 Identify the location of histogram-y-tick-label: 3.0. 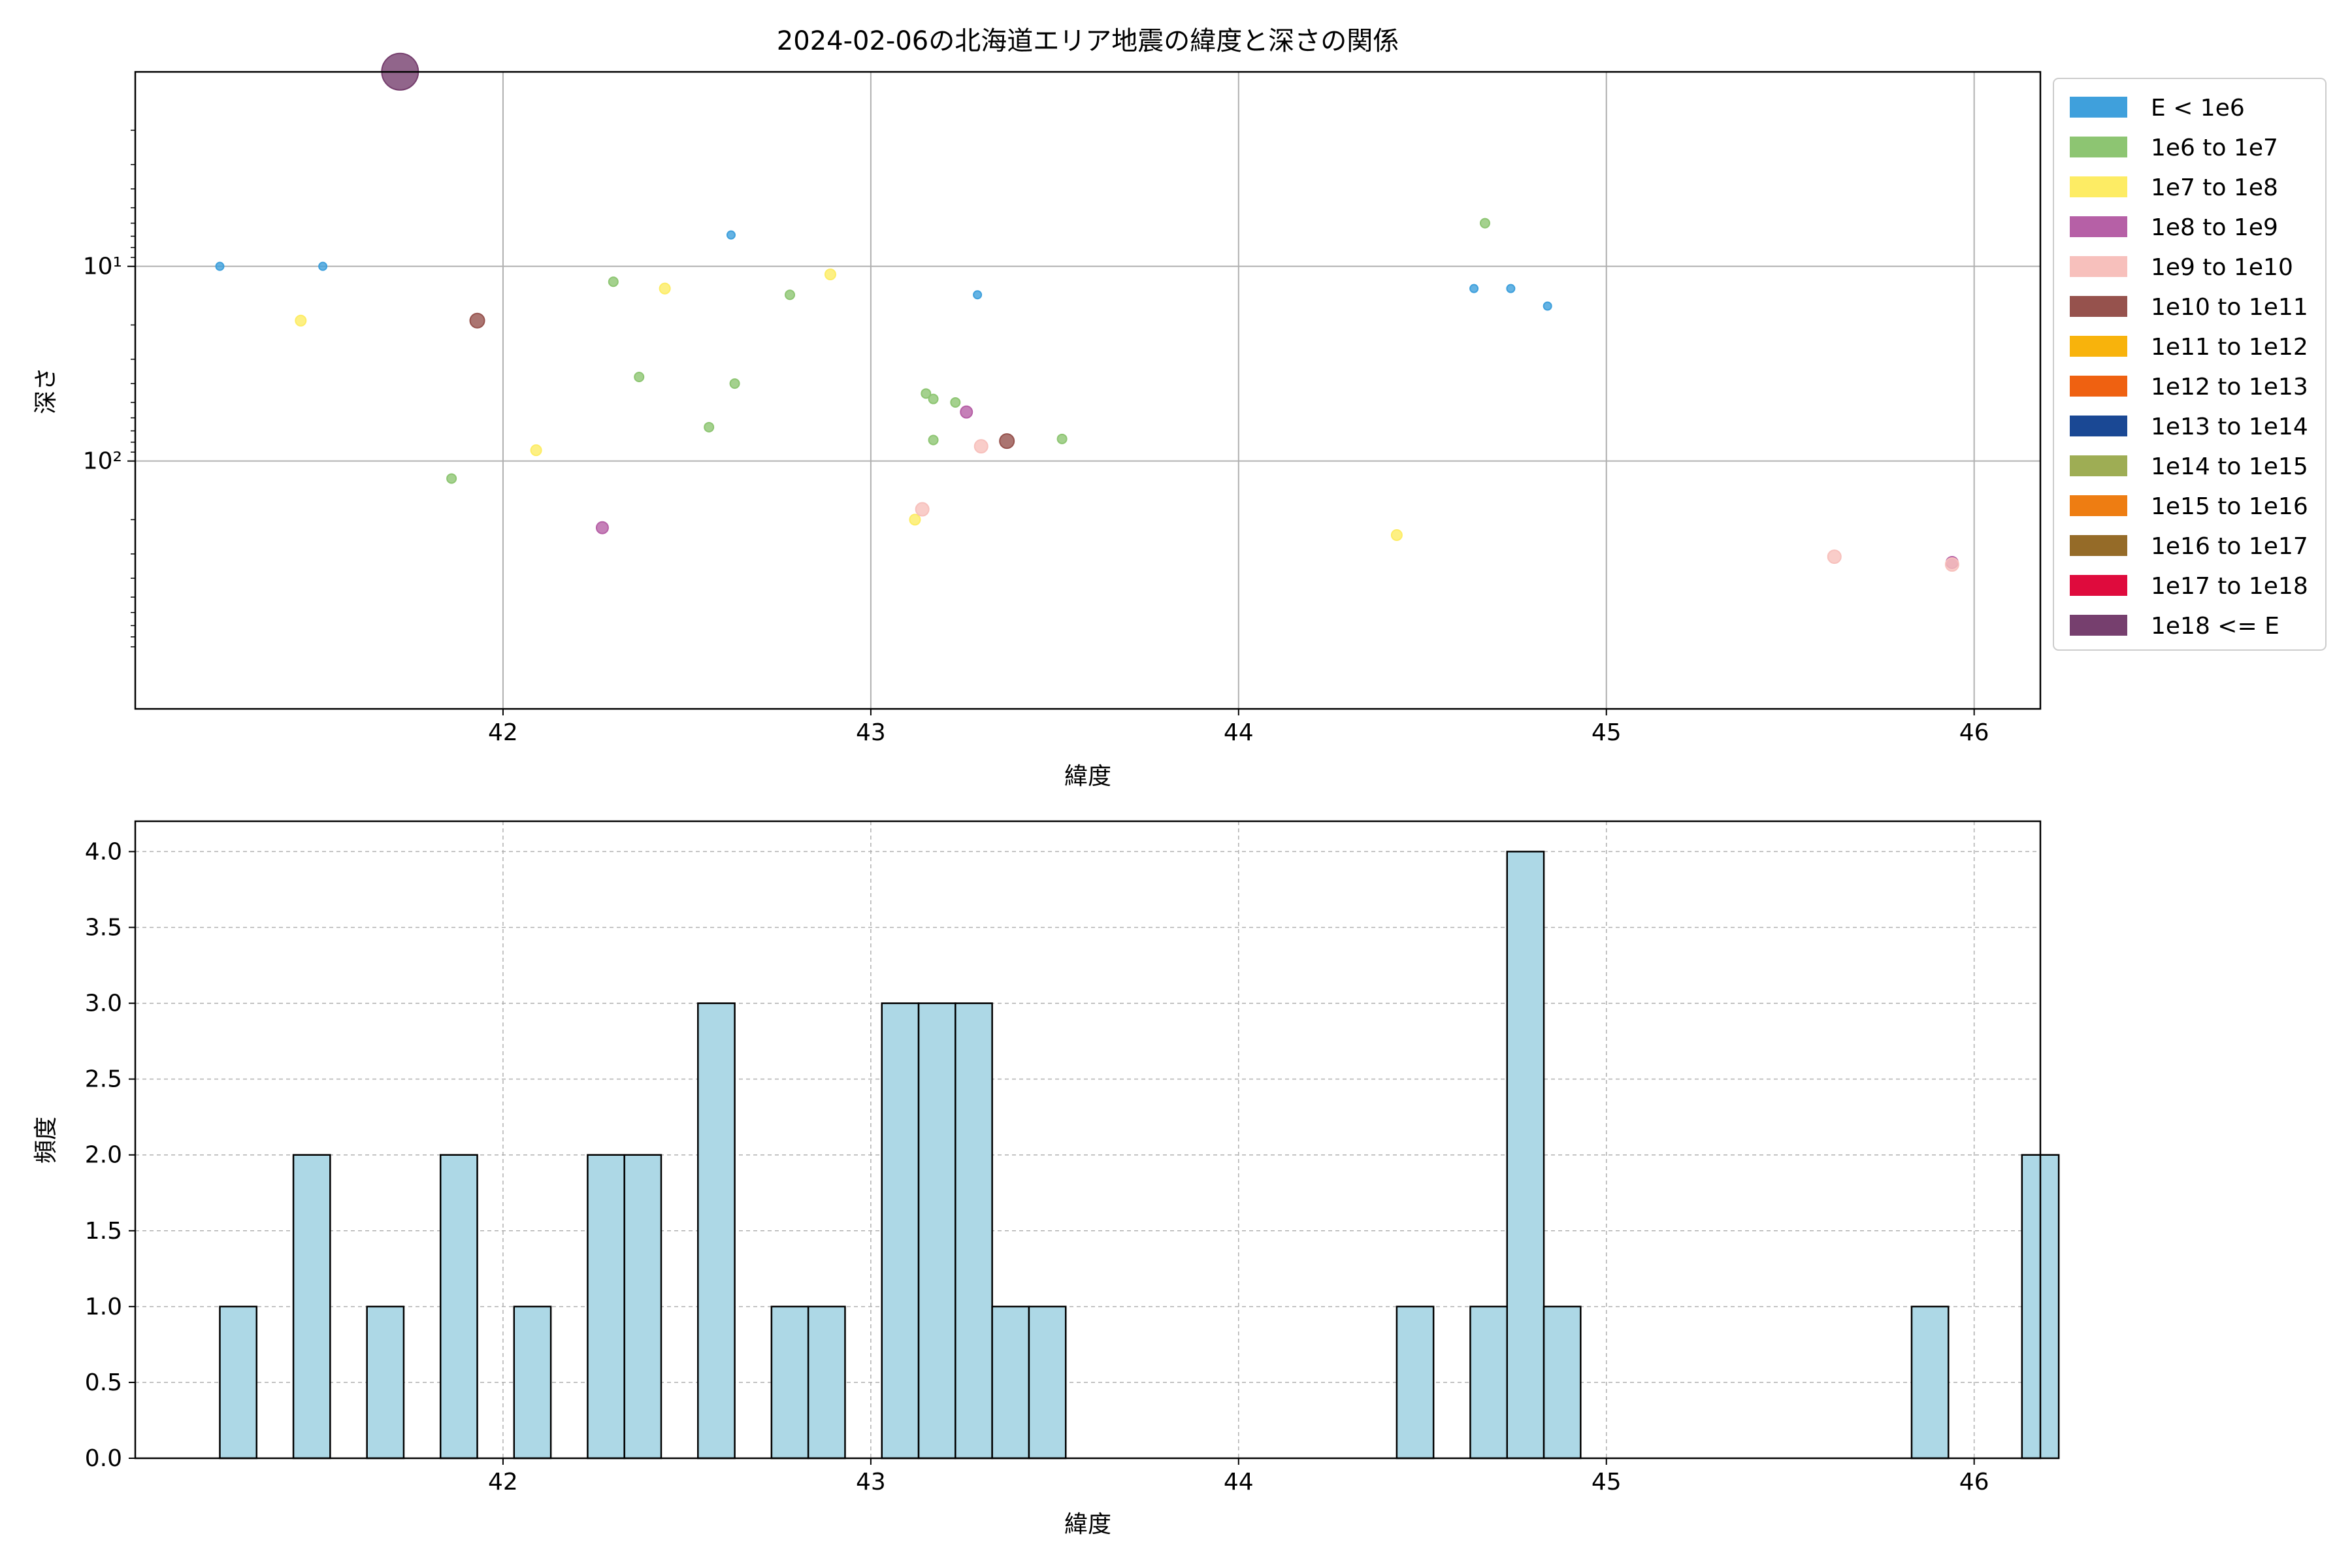
(103, 1003).